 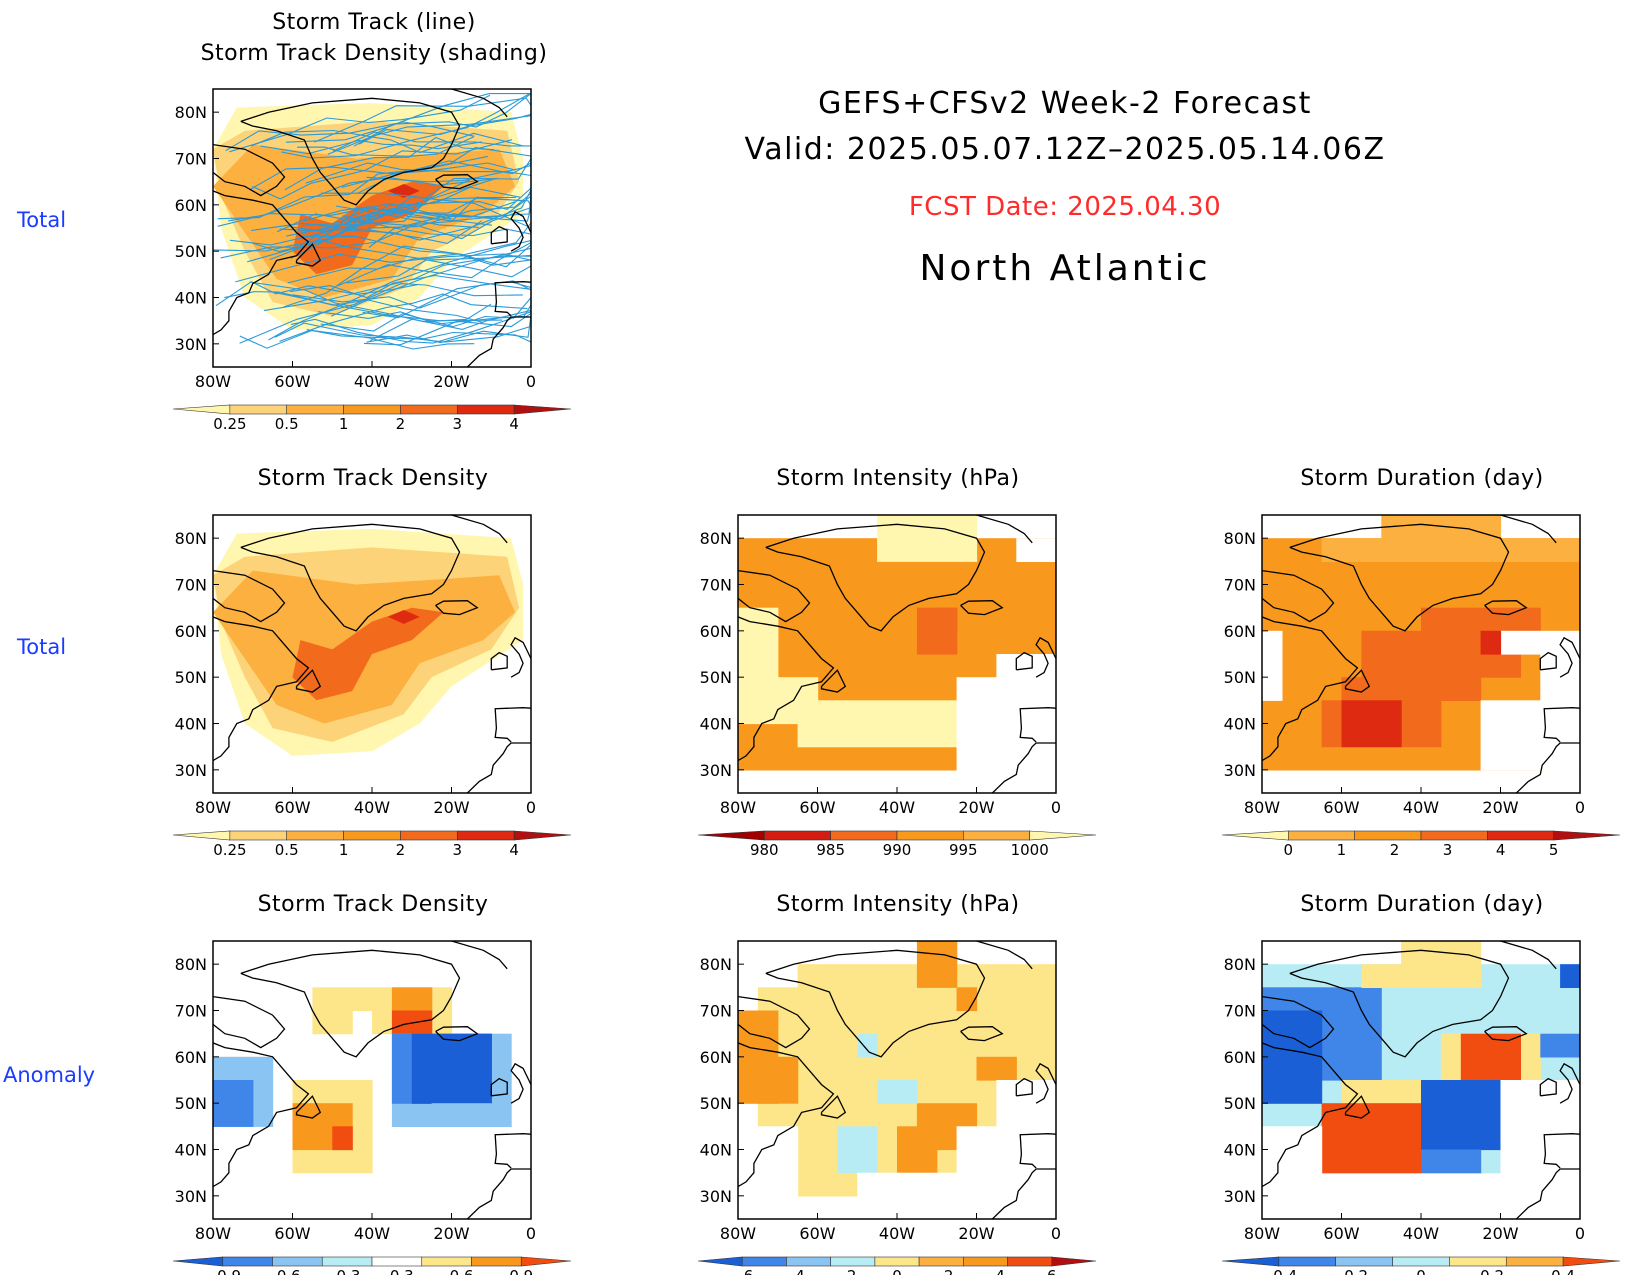 I want to click on colorbar-label: 0.2, so click(x=1492, y=1271).